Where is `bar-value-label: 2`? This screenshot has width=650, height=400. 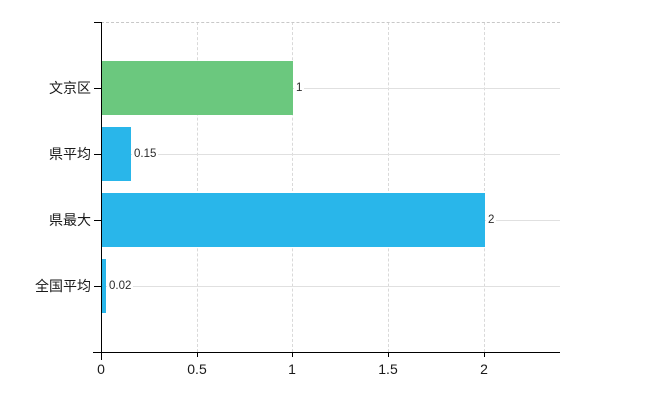
bar-value-label: 2 is located at coordinates (491, 220).